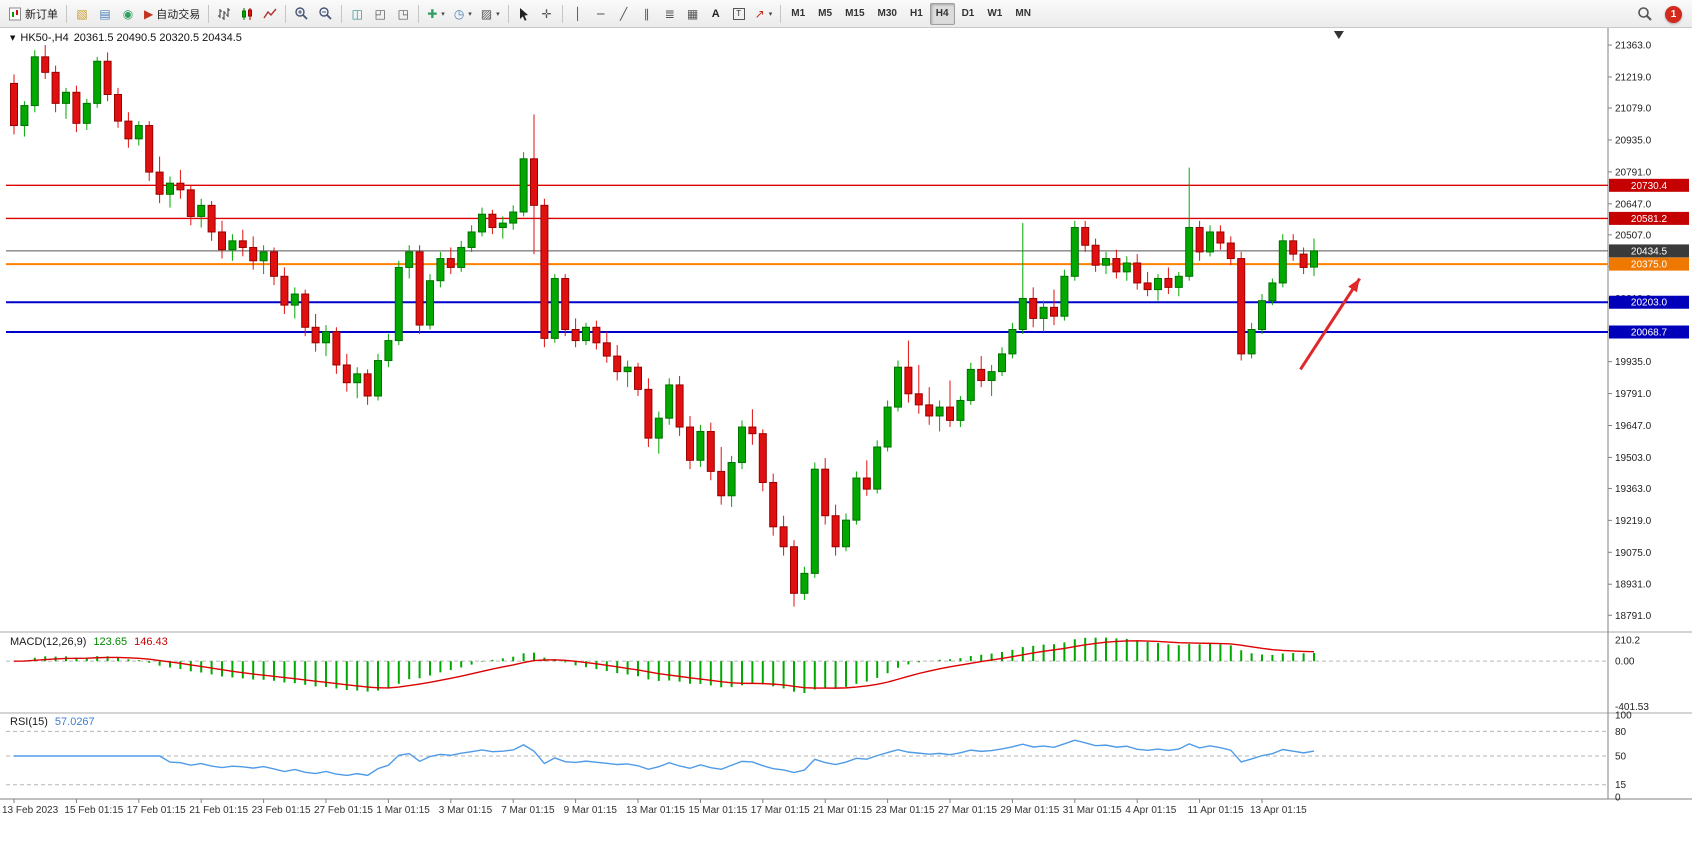 The image size is (1692, 854). What do you see at coordinates (647, 14) in the screenshot?
I see `channel-tool-button: ∥` at bounding box center [647, 14].